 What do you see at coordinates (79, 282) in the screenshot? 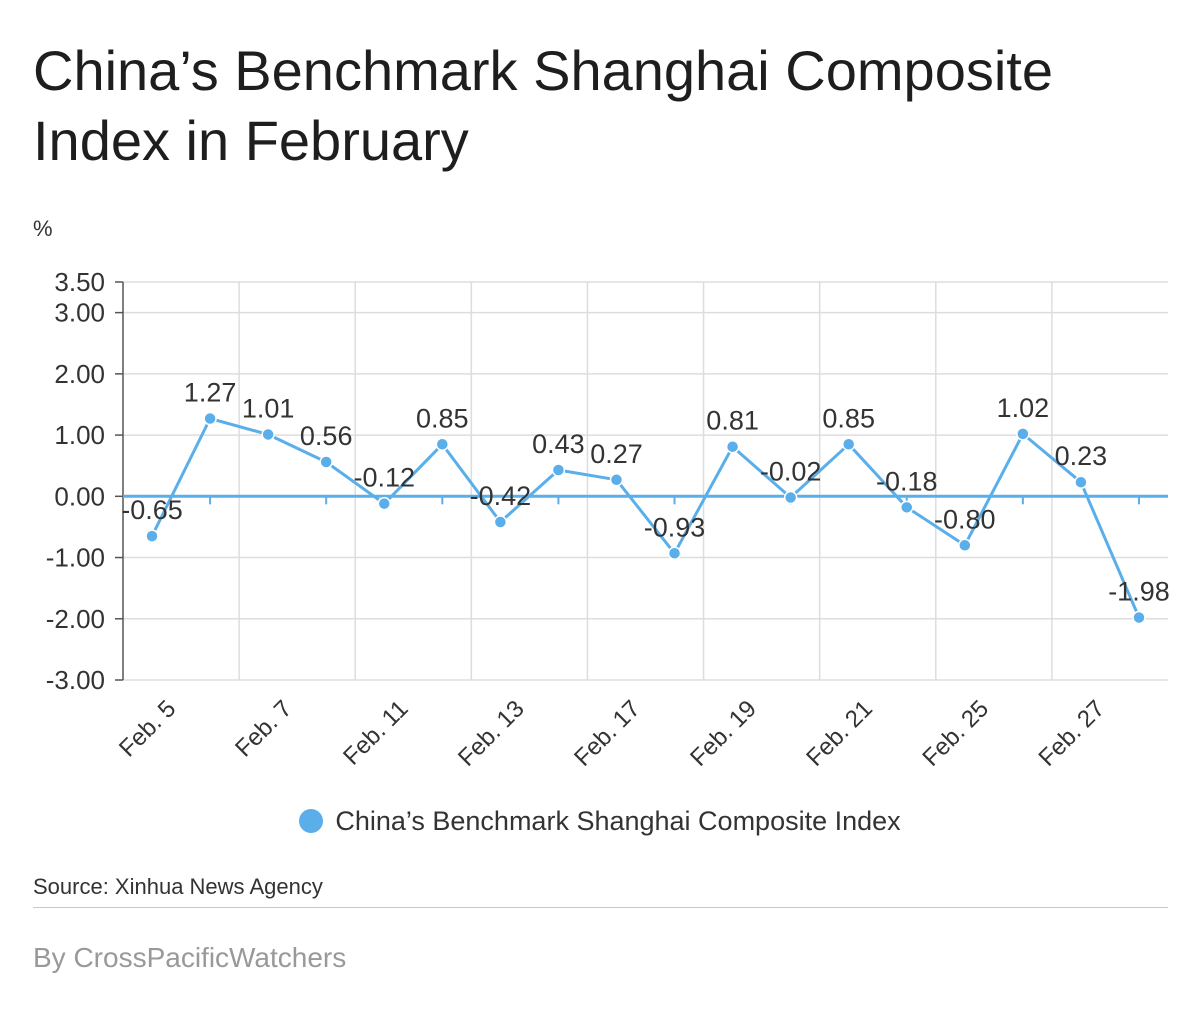
I see `y-tick-label: 3.50` at bounding box center [79, 282].